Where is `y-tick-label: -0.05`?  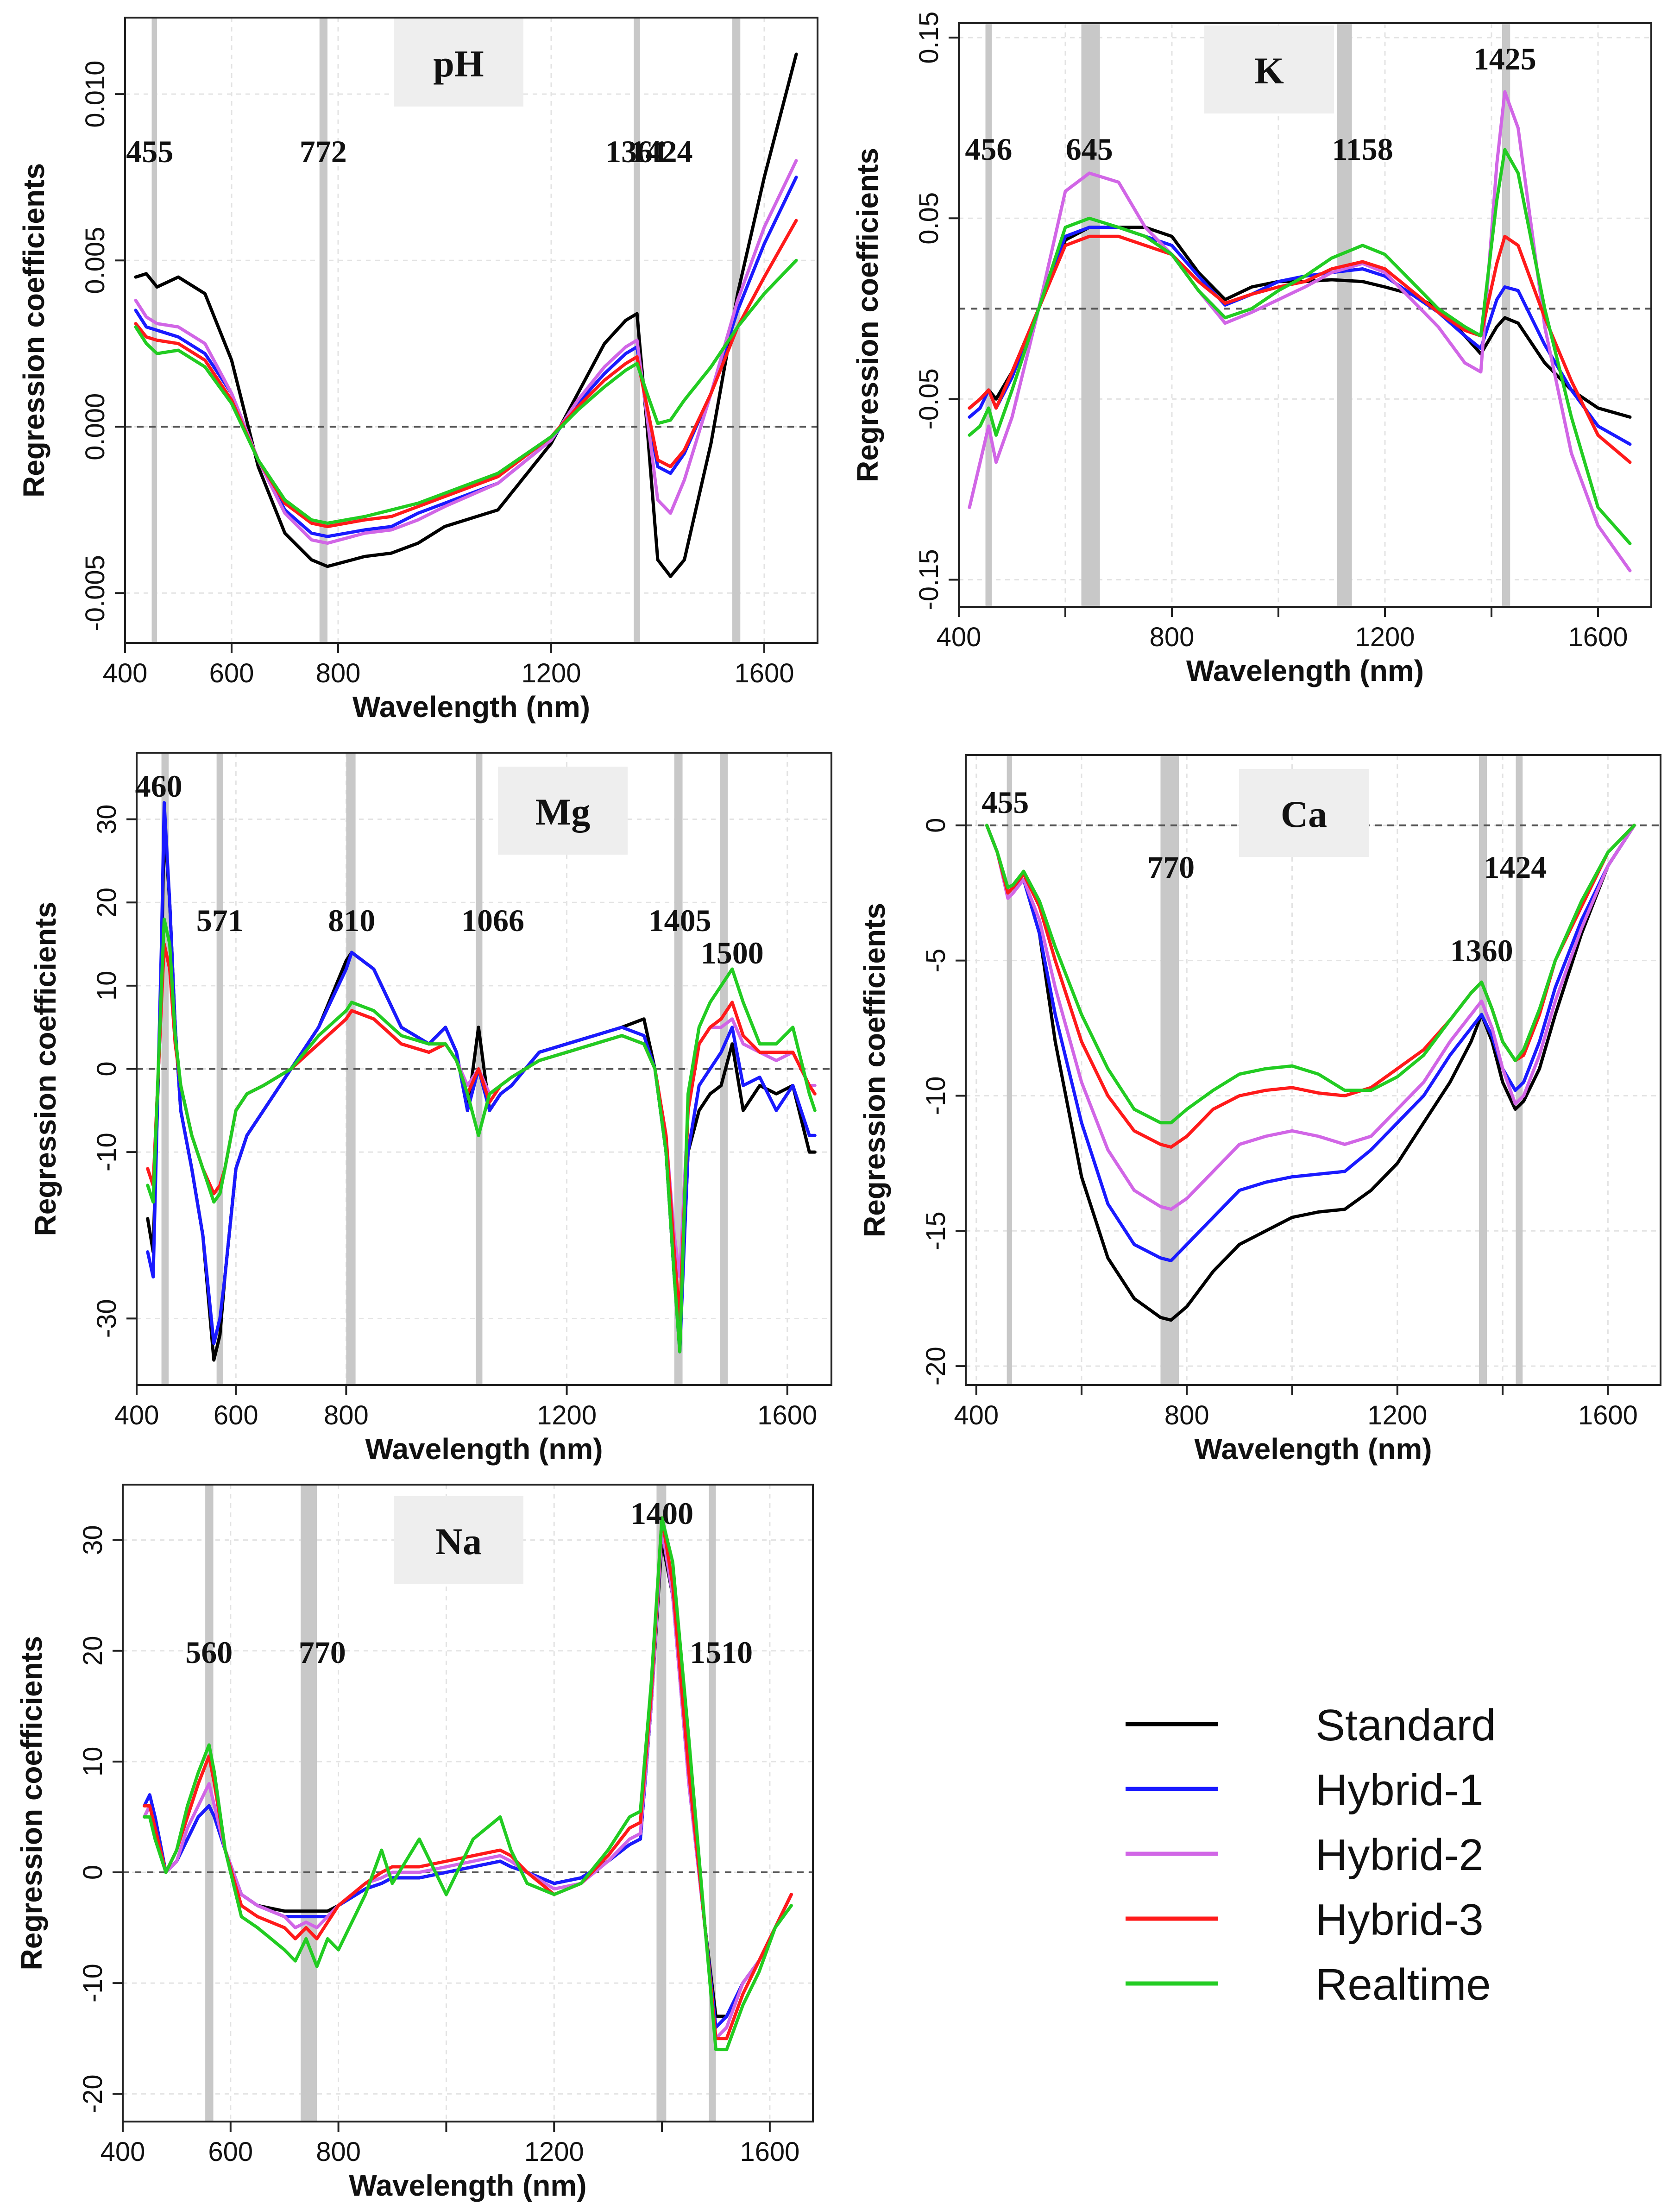 y-tick-label: -0.05 is located at coordinates (929, 398).